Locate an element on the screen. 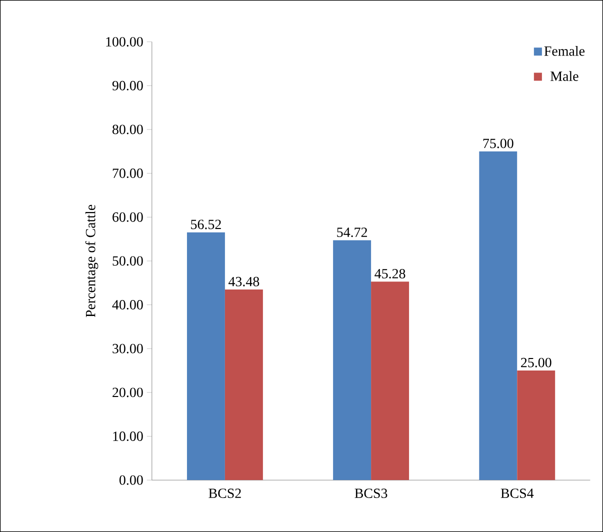 Image resolution: width=603 pixels, height=532 pixels. y-tick-label: 90.00 is located at coordinates (127, 85).